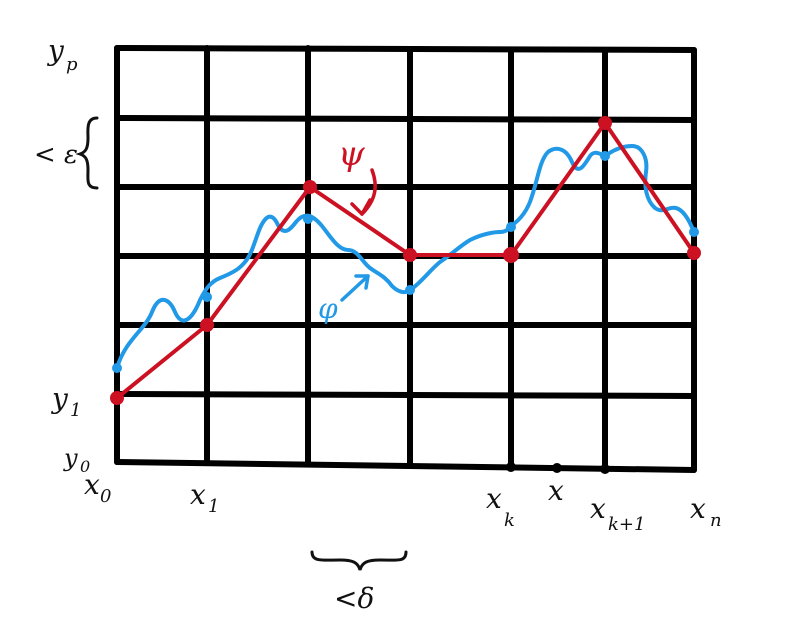 Image resolution: width=792 pixels, height=630 pixels. I want to click on psi-vertex-xn, so click(694, 253).